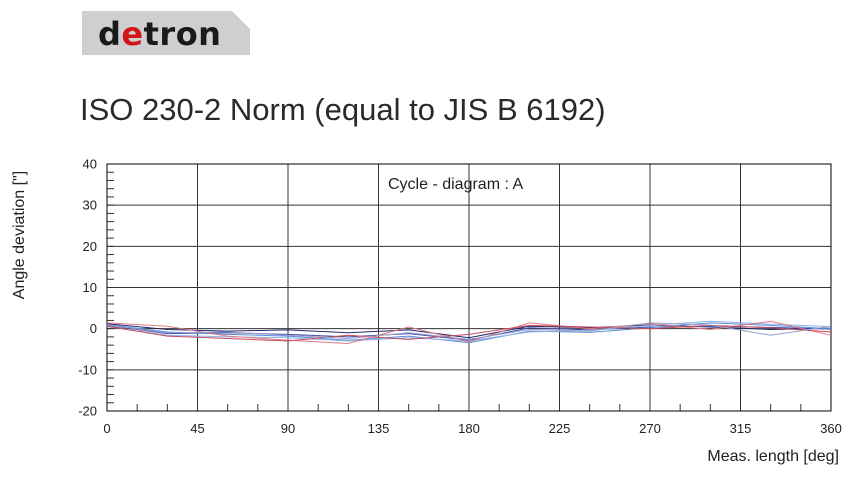 This screenshot has height=494, width=863. What do you see at coordinates (197, 428) in the screenshot?
I see `x-tick-label: 45` at bounding box center [197, 428].